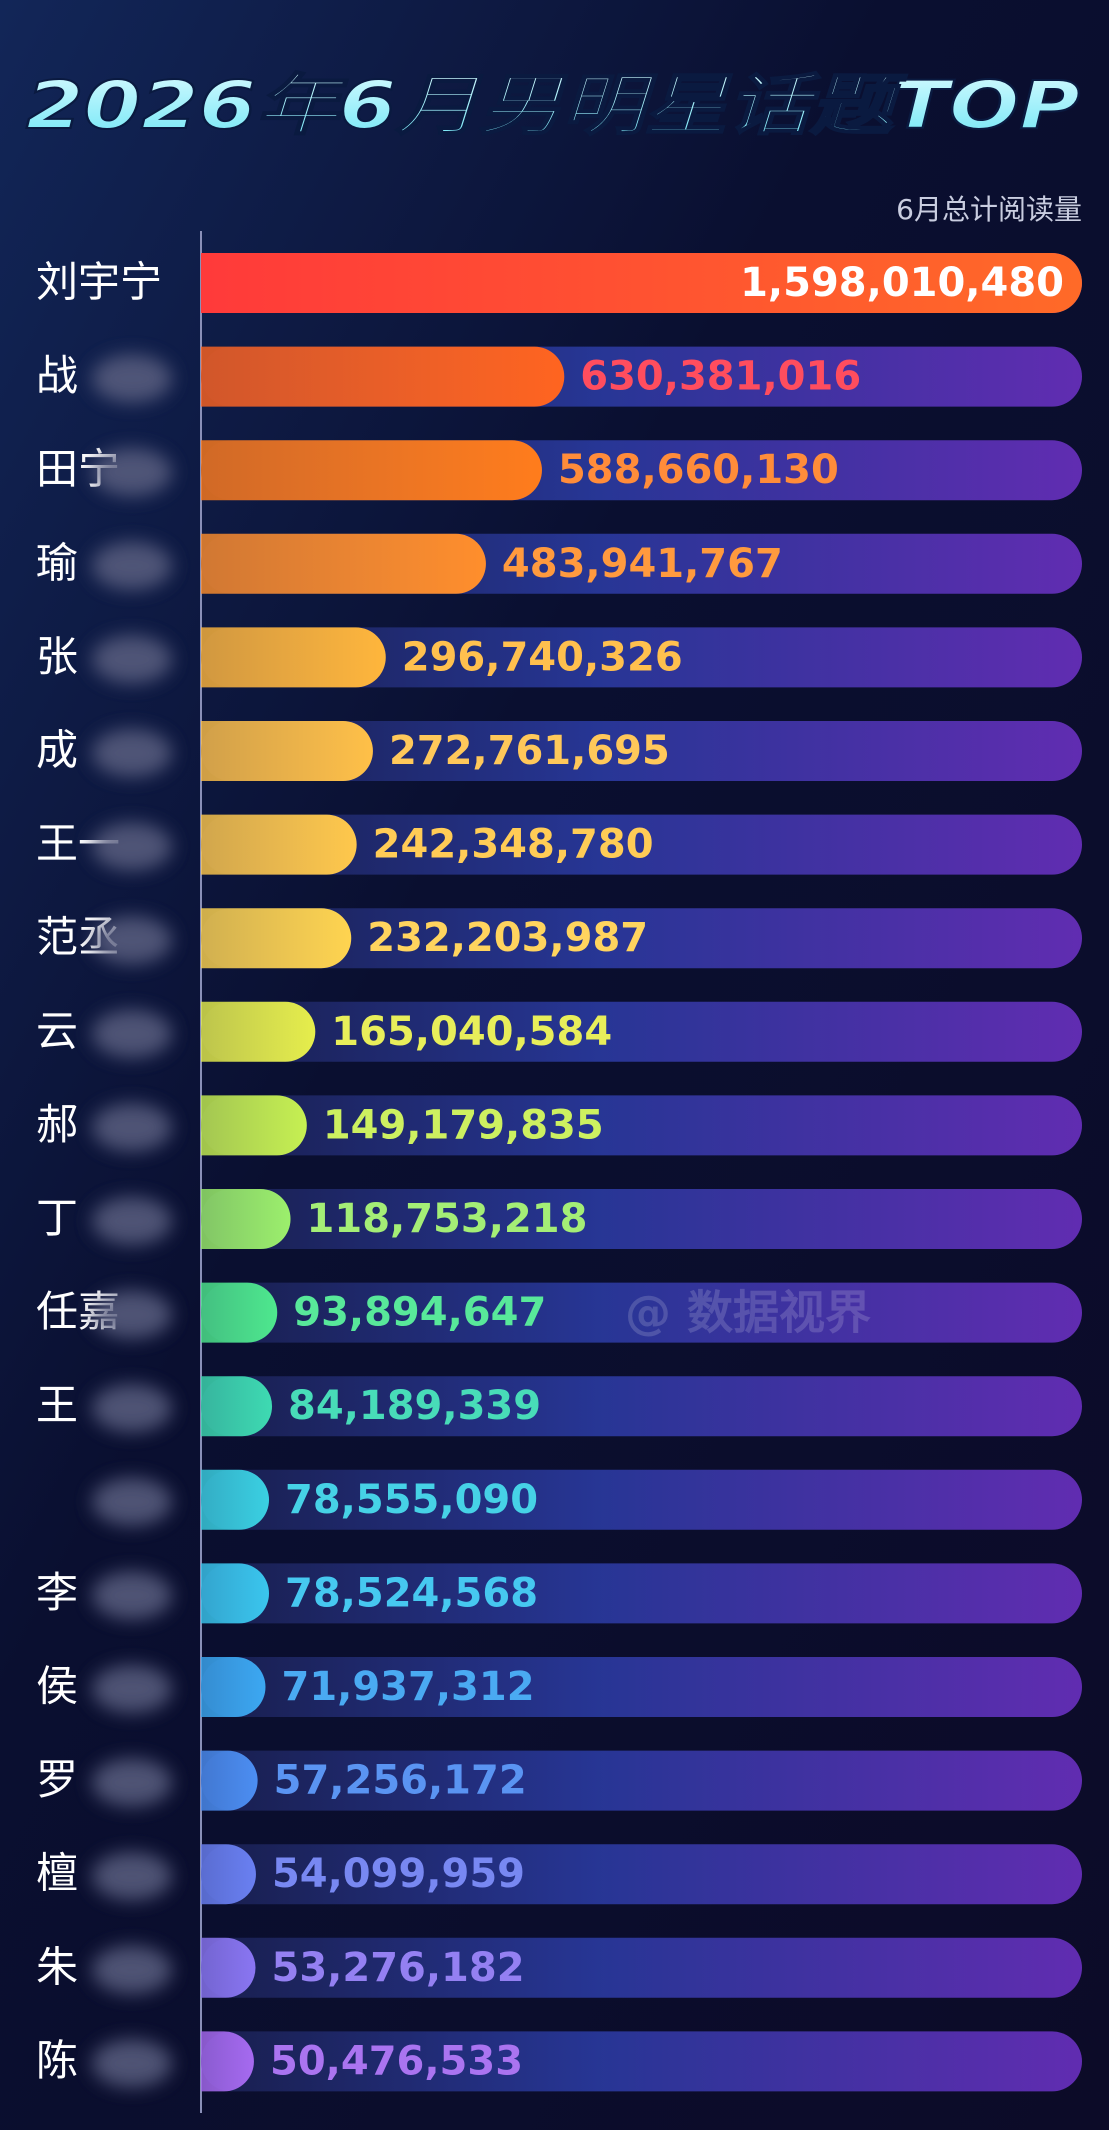 The image size is (1109, 2130). Describe the element at coordinates (400, 1781) in the screenshot. I see `value-label: 57,256,172` at that location.